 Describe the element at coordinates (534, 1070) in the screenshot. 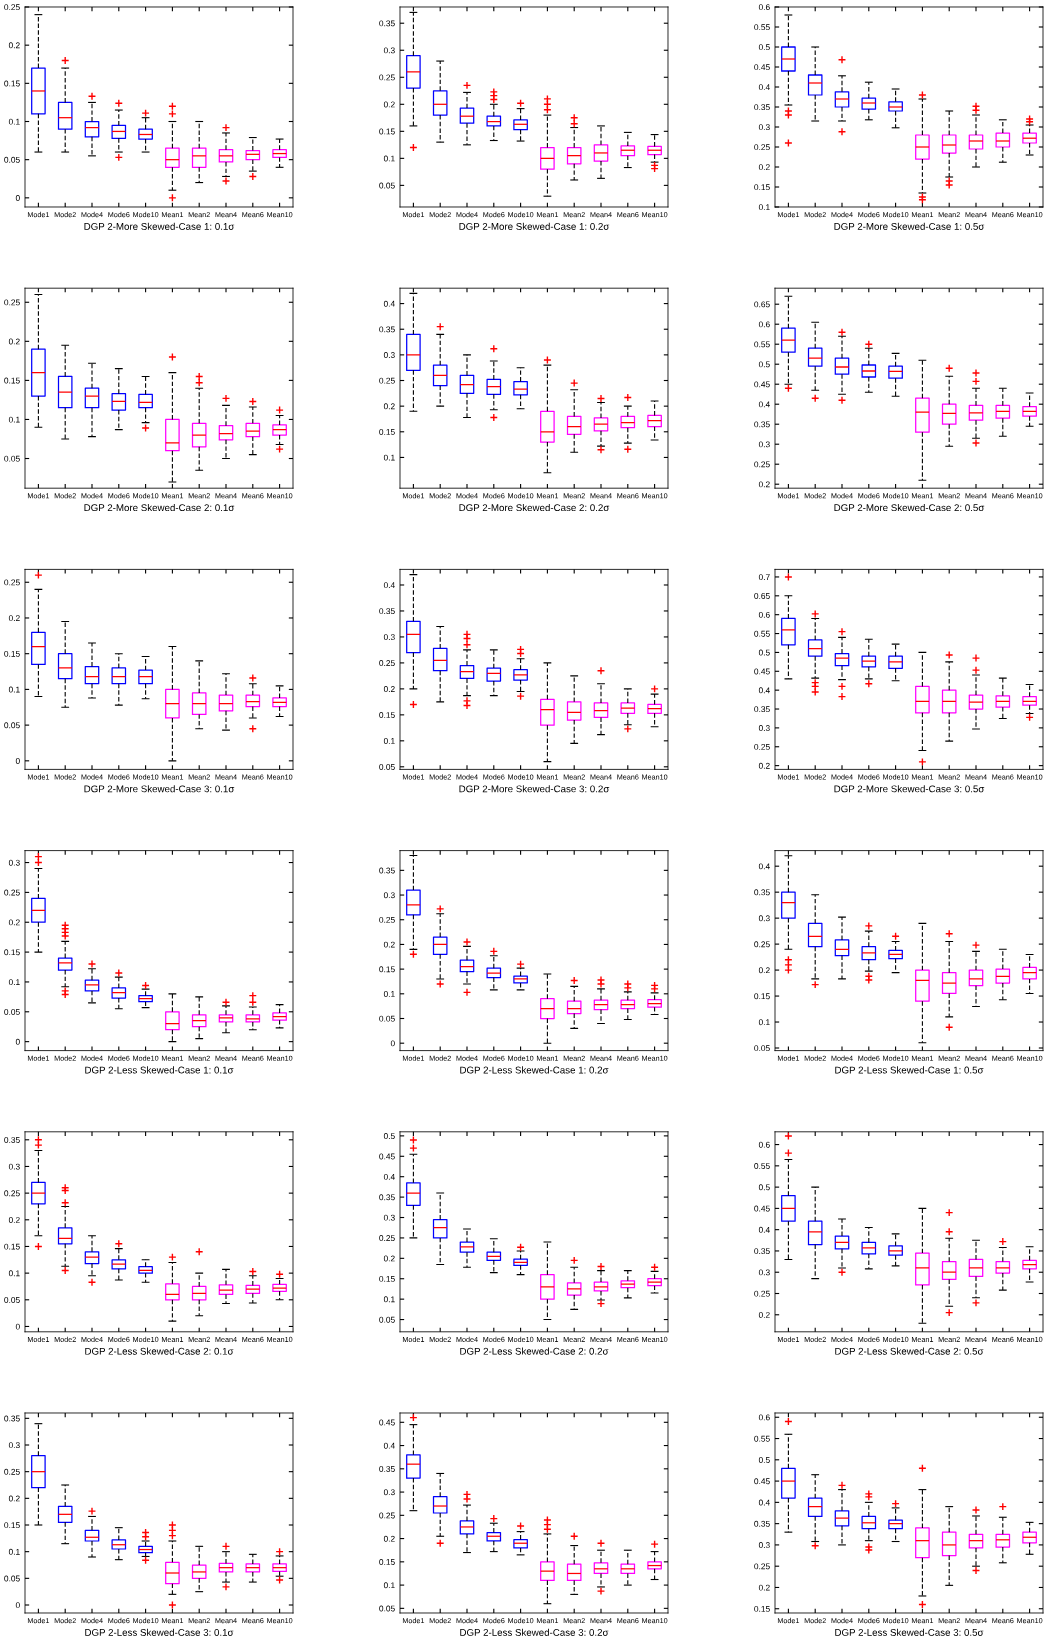

I see `x-axis-title: DGP 2-Less Skewed-Case 1: 0.2σ` at that location.